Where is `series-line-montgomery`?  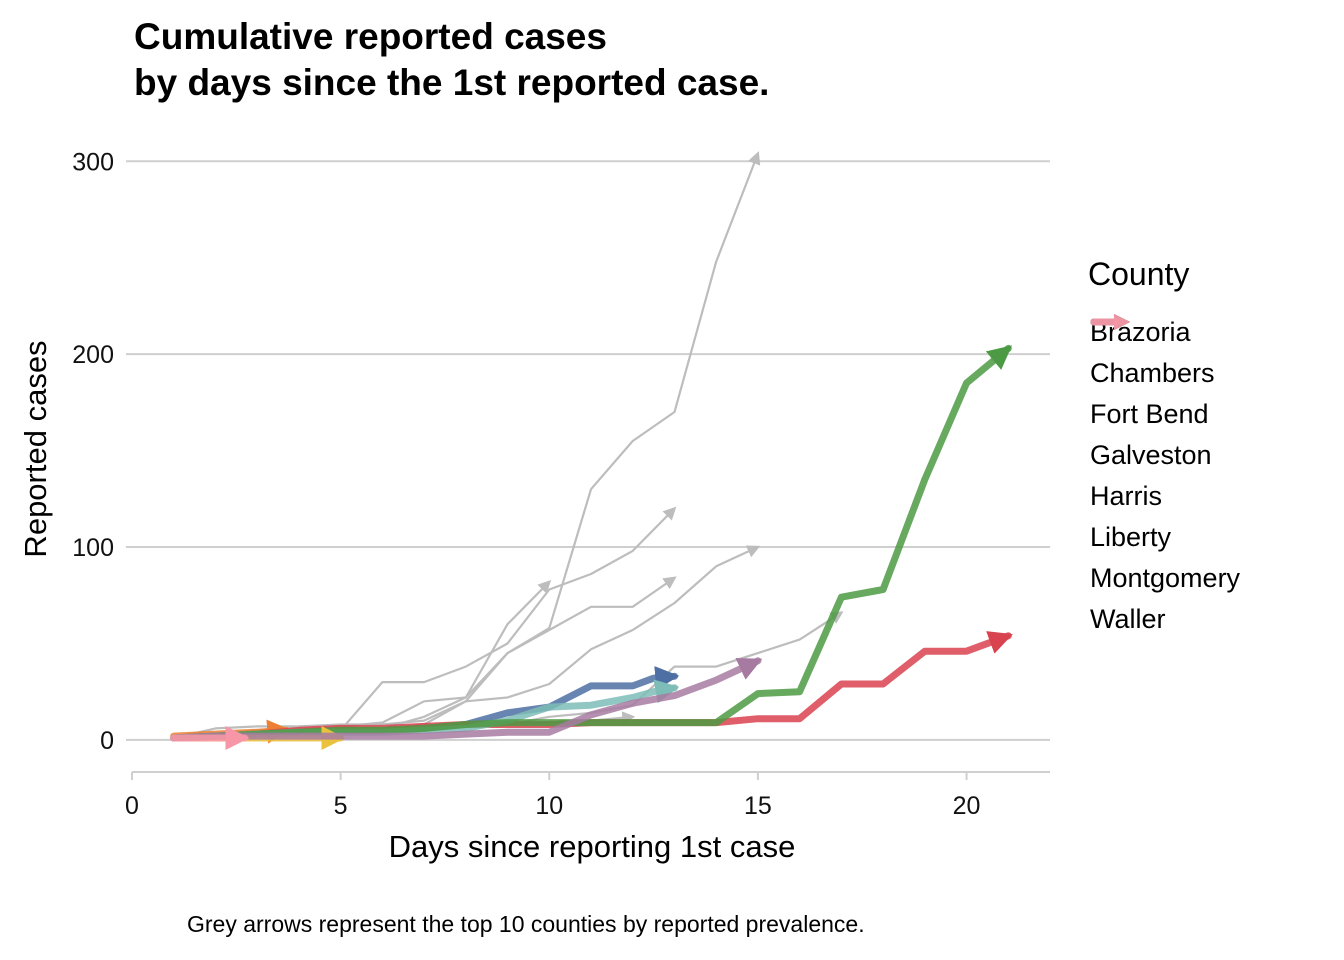 series-line-montgomery is located at coordinates (466, 699).